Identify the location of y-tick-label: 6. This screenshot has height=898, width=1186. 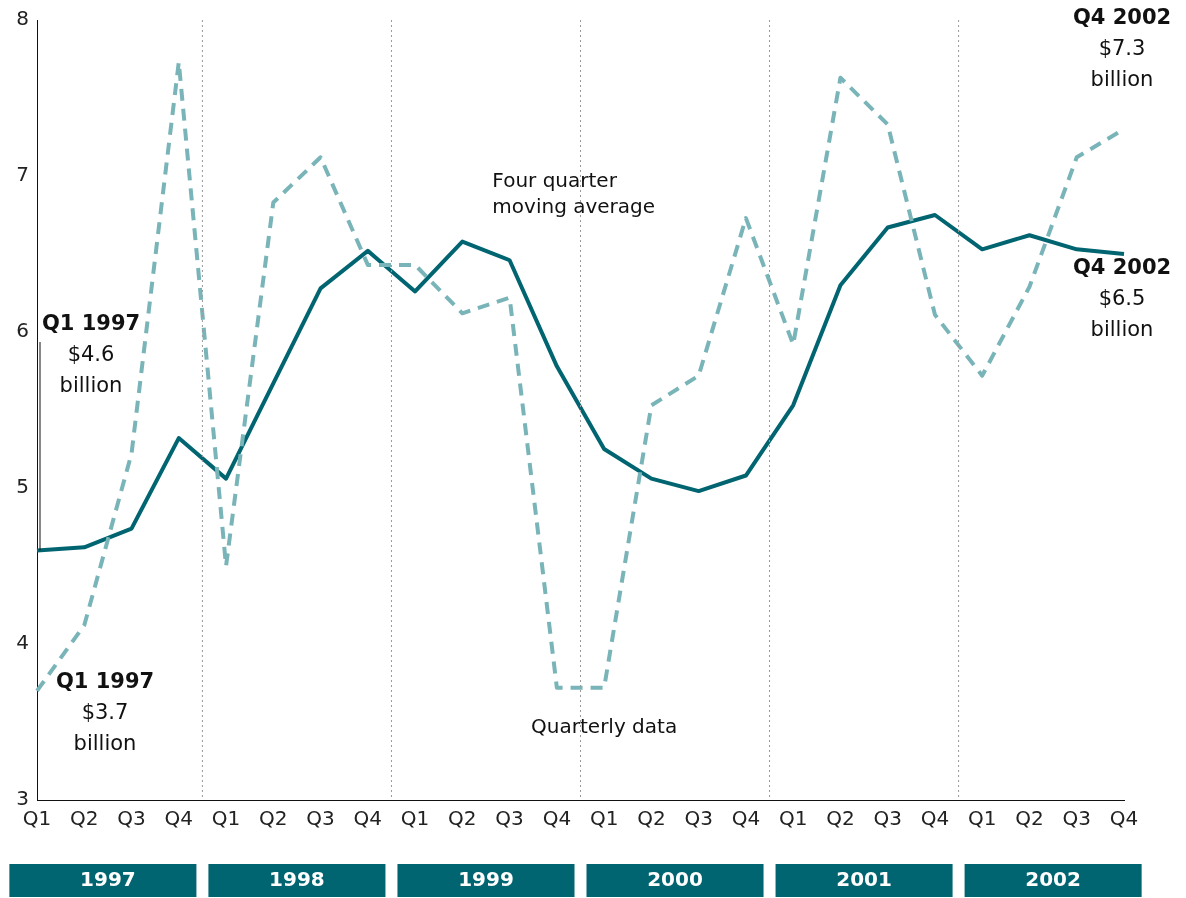
(22, 330).